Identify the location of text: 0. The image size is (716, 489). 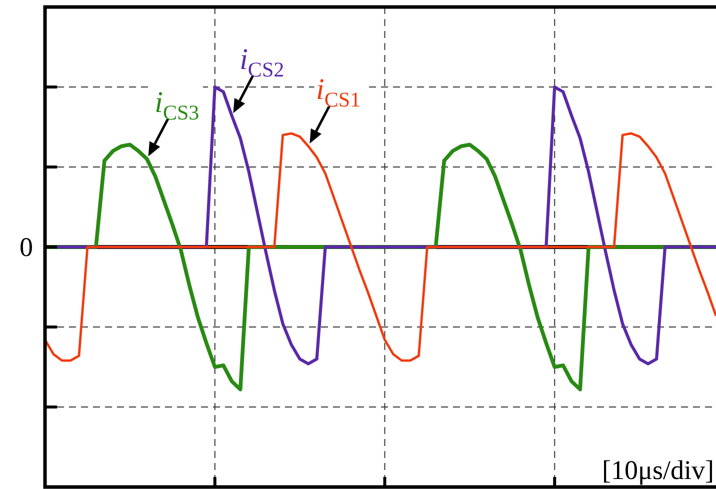
(26, 247).